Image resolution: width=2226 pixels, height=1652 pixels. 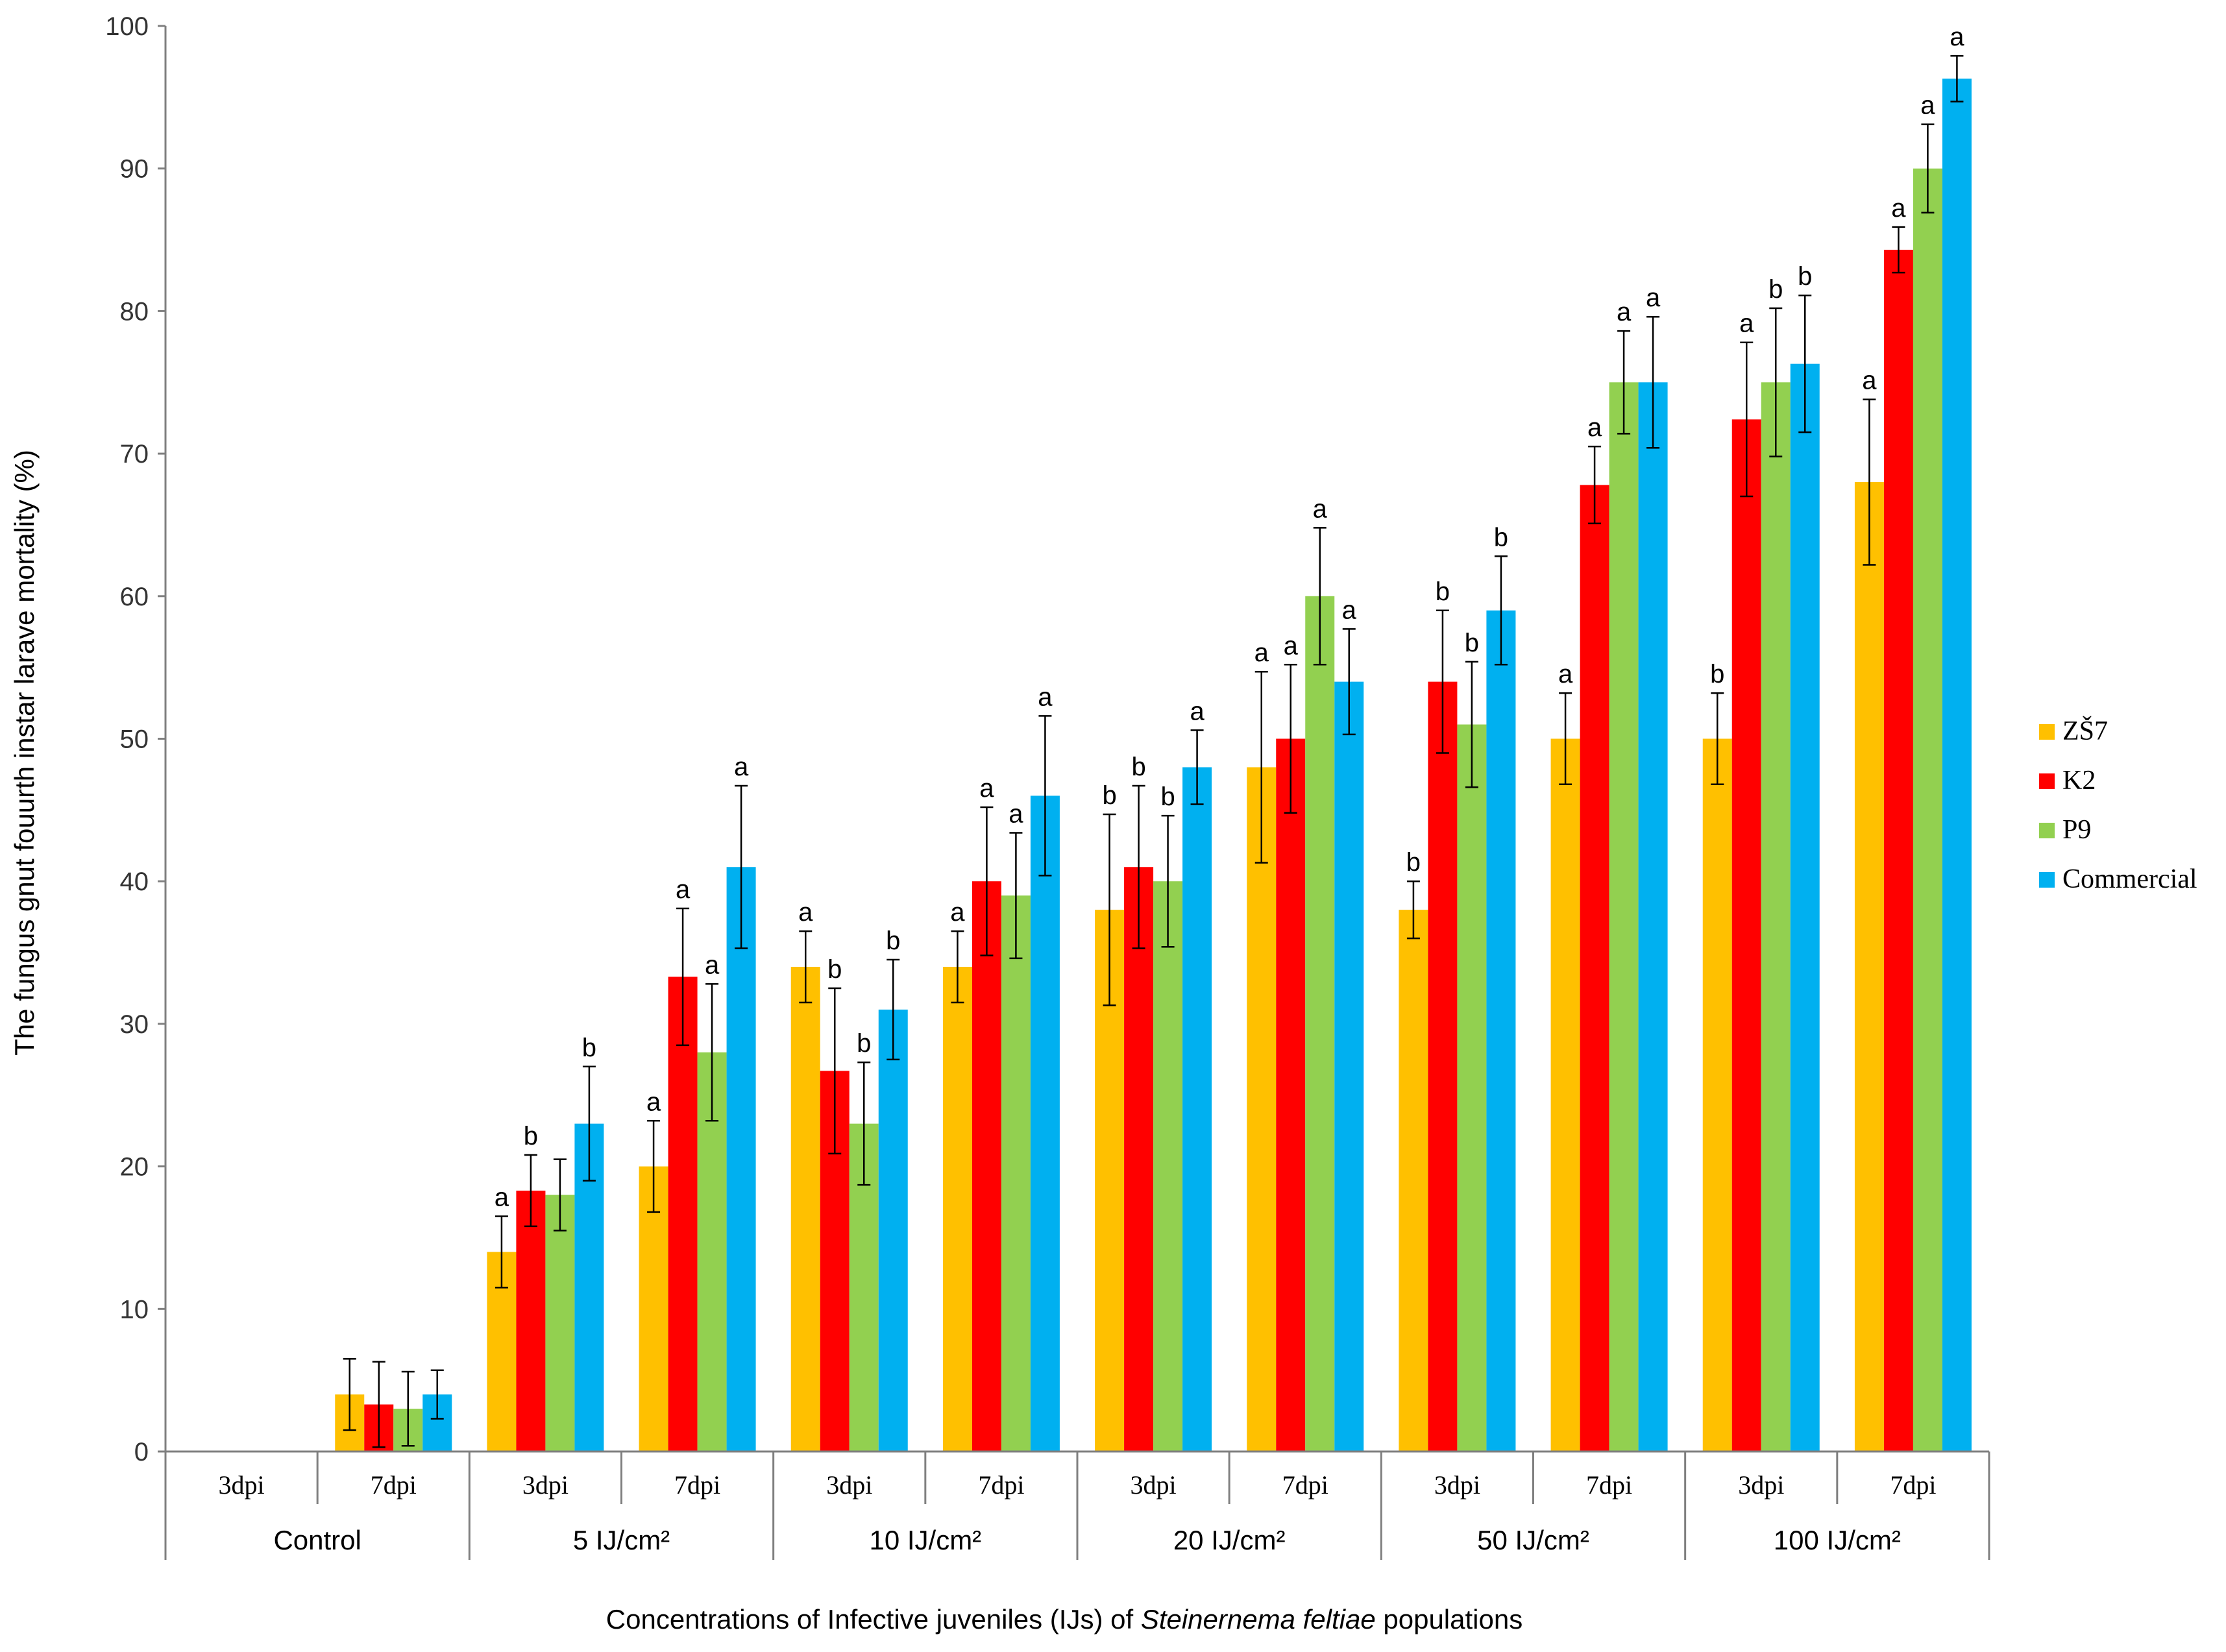 What do you see at coordinates (134, 454) in the screenshot?
I see `y-tick-label: 70` at bounding box center [134, 454].